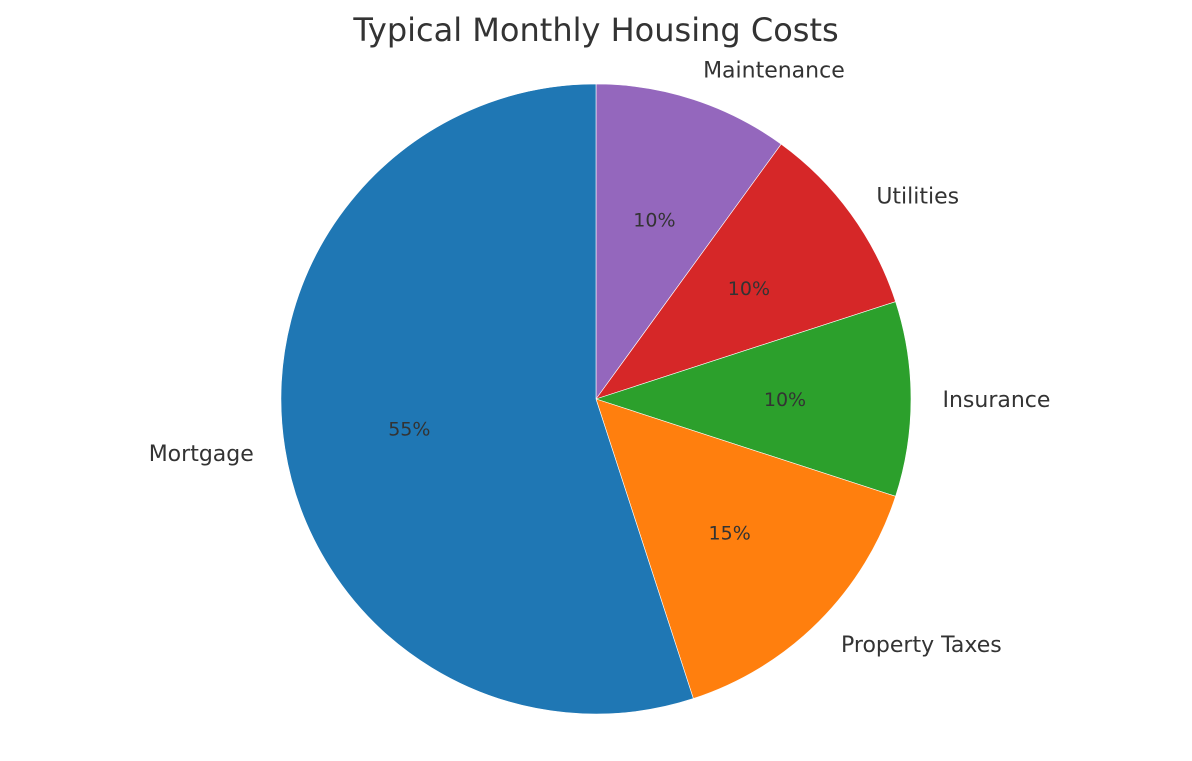 The height and width of the screenshot is (761, 1192). What do you see at coordinates (997, 400) in the screenshot?
I see `slice-category-label: Insurance` at bounding box center [997, 400].